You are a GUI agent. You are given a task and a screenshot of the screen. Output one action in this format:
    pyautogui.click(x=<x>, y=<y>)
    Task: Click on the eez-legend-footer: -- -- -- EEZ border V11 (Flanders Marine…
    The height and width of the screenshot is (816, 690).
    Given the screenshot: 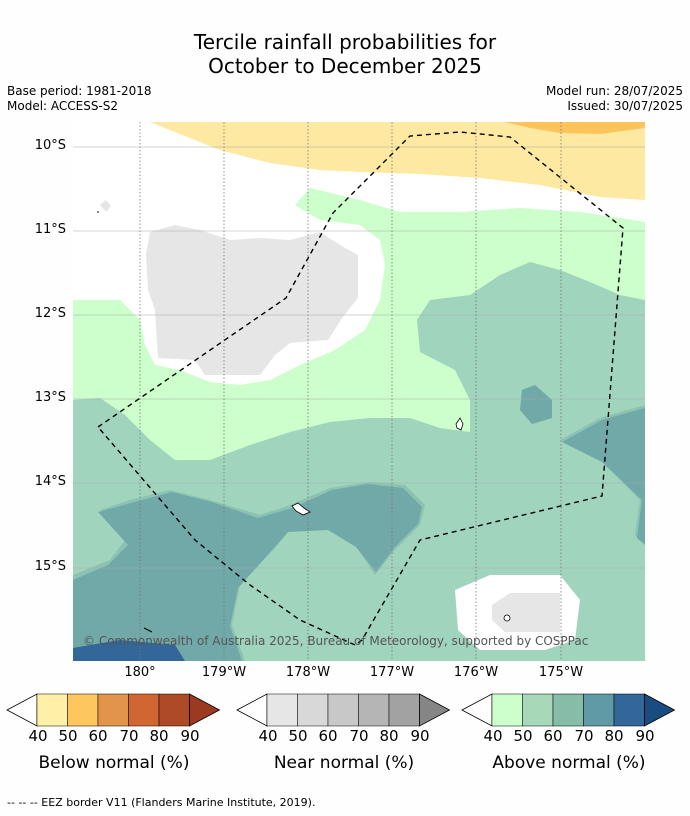 What is the action you would take?
    pyautogui.click(x=161, y=802)
    